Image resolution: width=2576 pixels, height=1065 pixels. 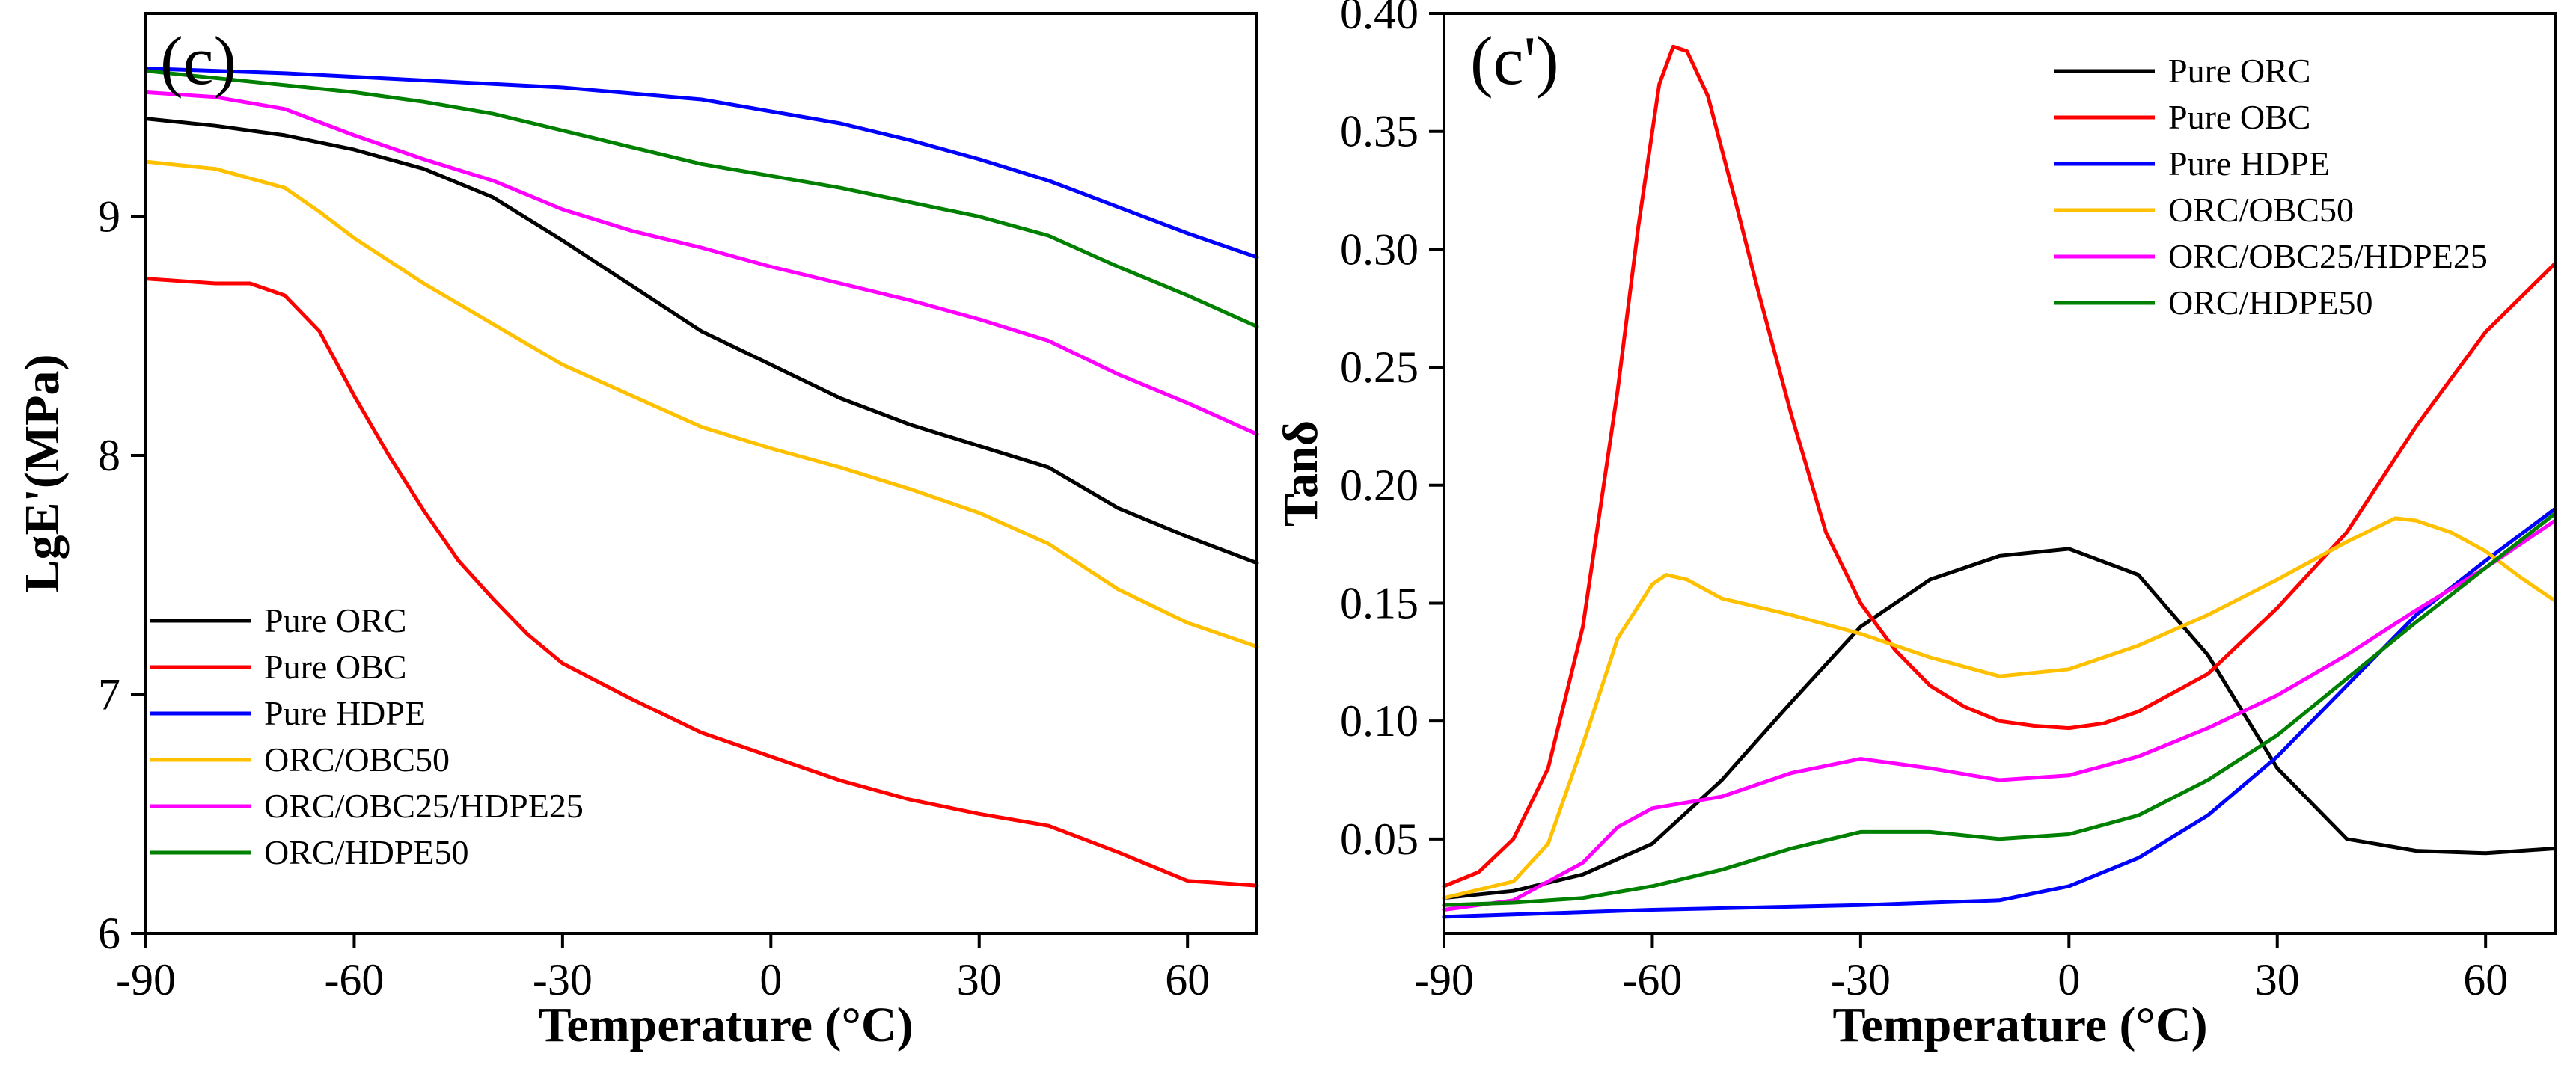 I want to click on right-y-tick-label: 0.20, so click(x=1379, y=486).